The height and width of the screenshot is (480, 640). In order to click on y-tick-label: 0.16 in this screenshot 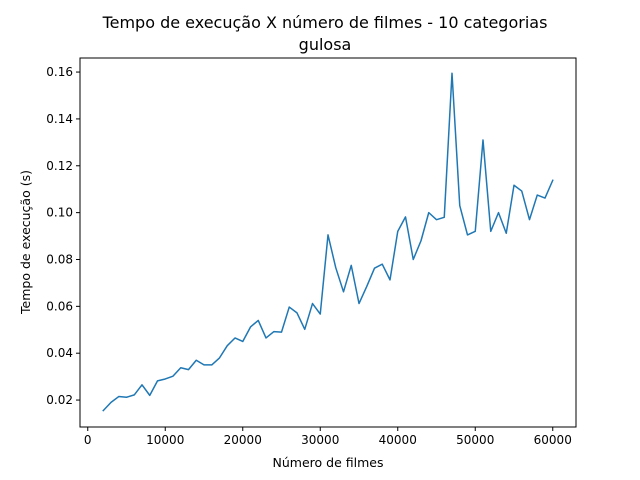, I will do `click(59, 72)`.